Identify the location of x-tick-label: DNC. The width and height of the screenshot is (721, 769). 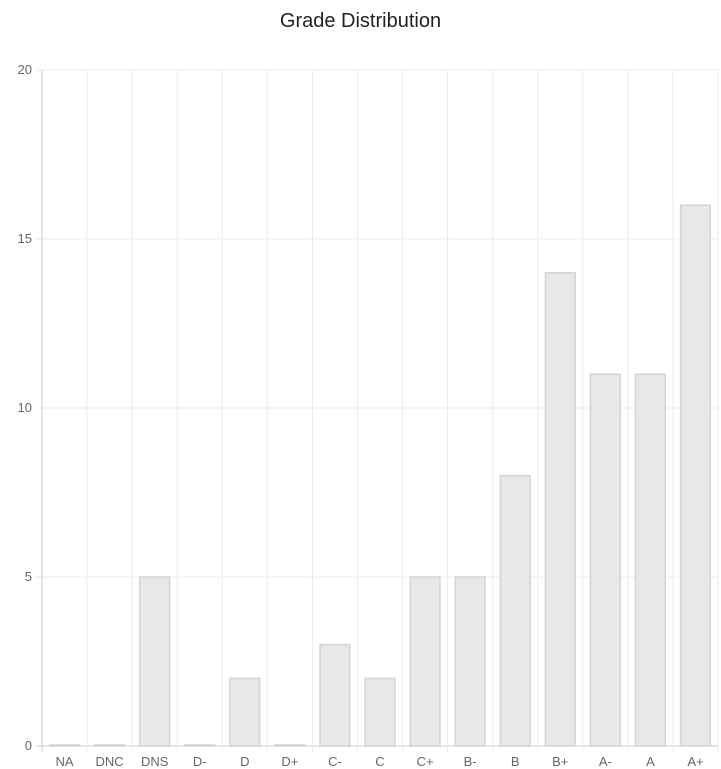
(110, 761).